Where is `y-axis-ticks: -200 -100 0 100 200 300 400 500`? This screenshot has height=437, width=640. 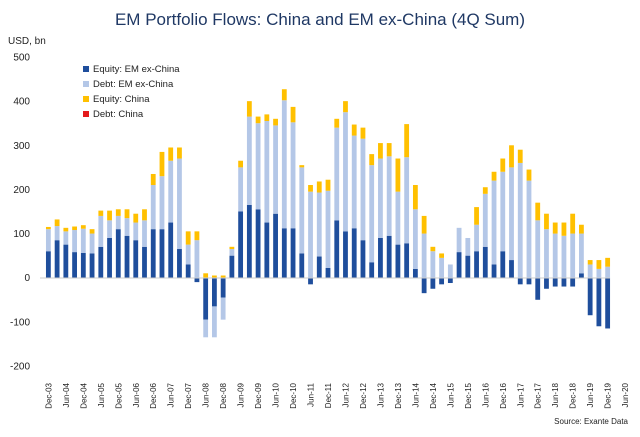
y-axis-ticks: -200 -100 0 100 200 300 400 500 is located at coordinates (20, 213).